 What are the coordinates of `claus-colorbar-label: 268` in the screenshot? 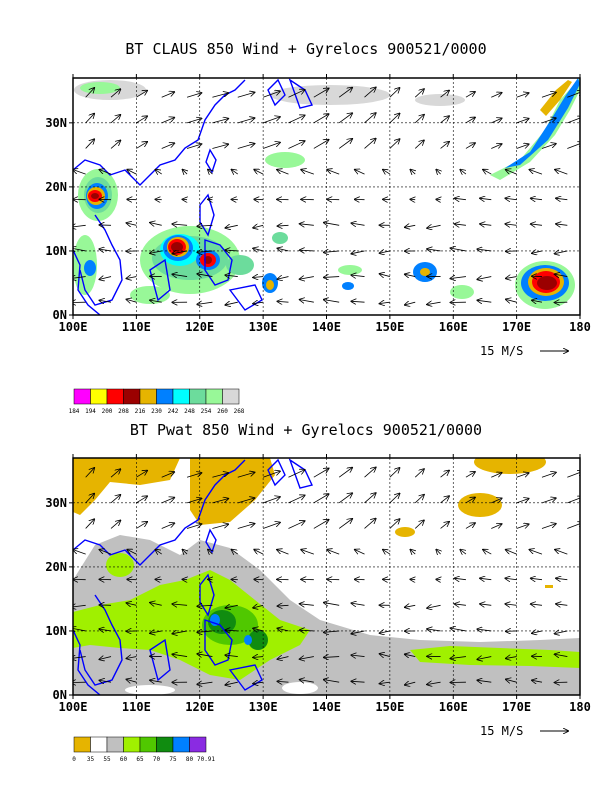 It's located at (239, 411).